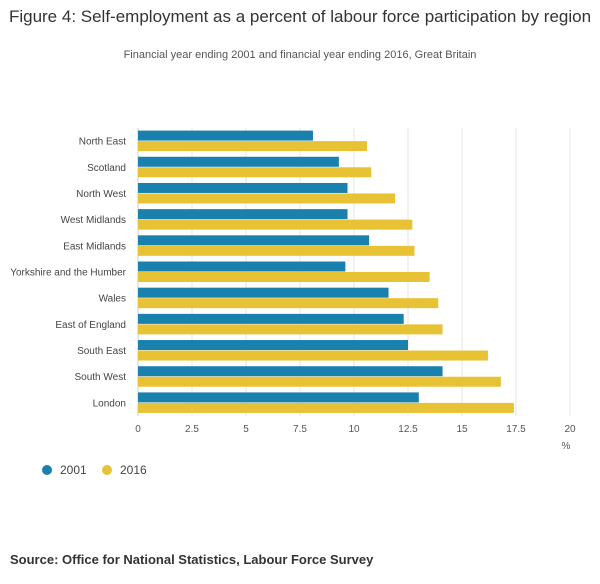 Image resolution: width=600 pixels, height=584 pixels. Describe the element at coordinates (94, 246) in the screenshot. I see `category-label: East Midlands` at that location.